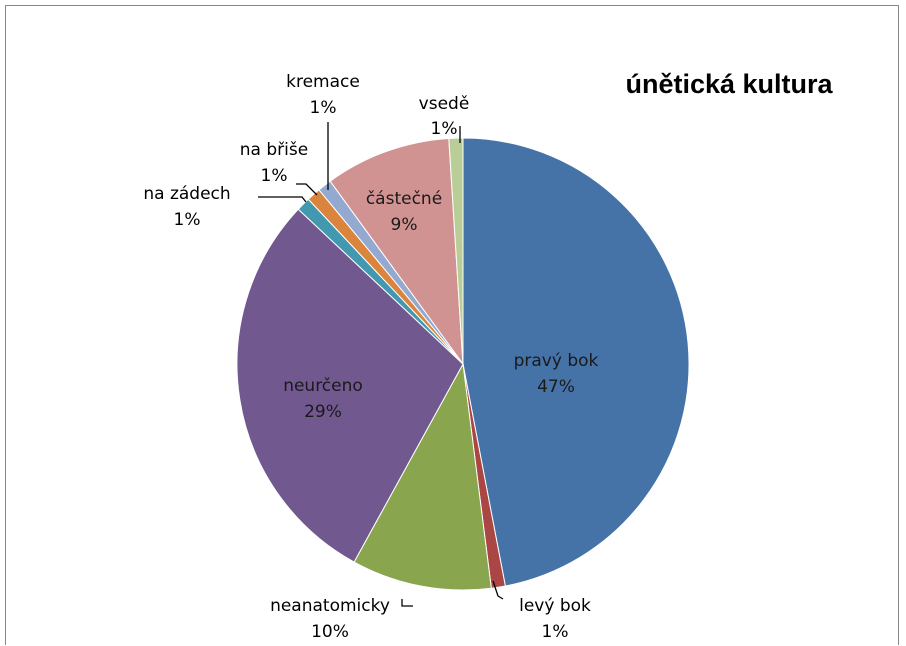  What do you see at coordinates (186, 194) in the screenshot?
I see `slice-label-name: na zádech` at bounding box center [186, 194].